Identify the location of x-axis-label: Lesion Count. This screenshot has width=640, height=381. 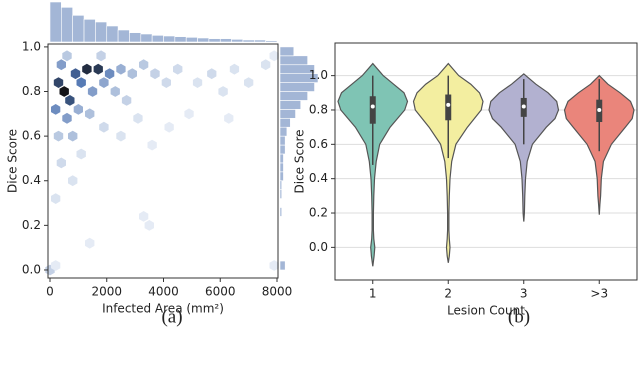
(486, 311).